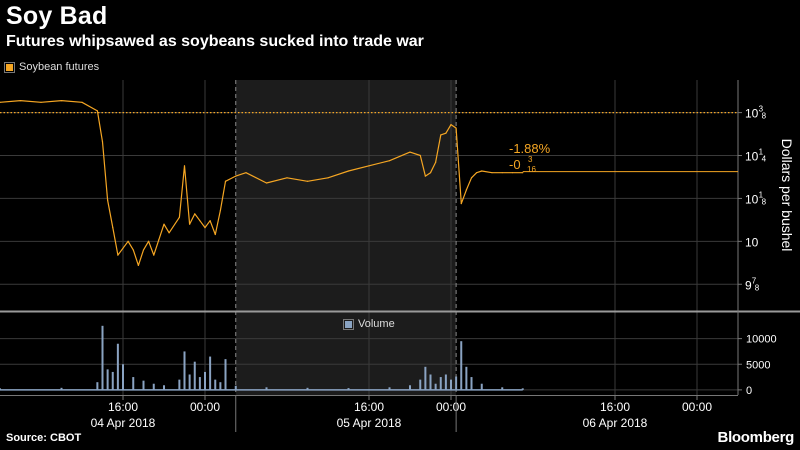 The width and height of the screenshot is (800, 450). Describe the element at coordinates (761, 152) in the screenshot. I see `price-tick-numerator: 1` at that location.